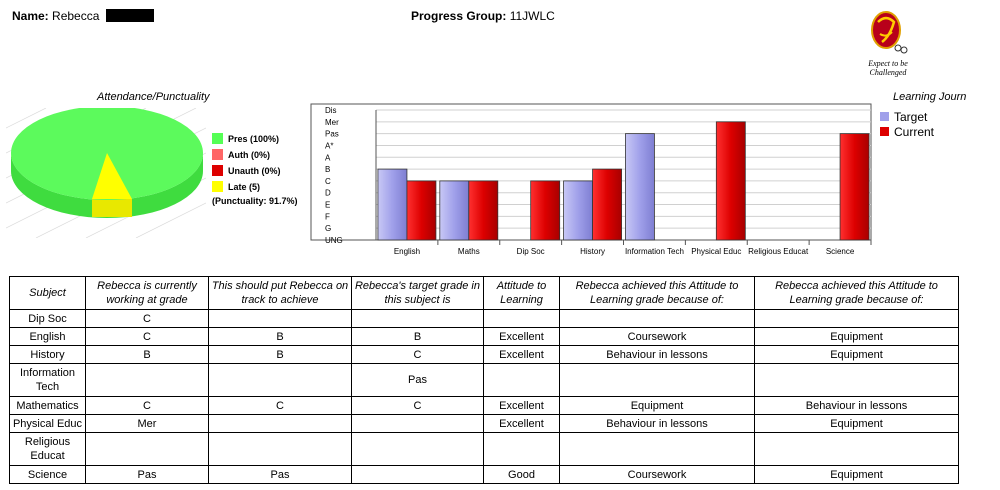 This screenshot has height=490, width=1000. What do you see at coordinates (254, 171) in the screenshot?
I see `legend-label: Unauth (0%)` at bounding box center [254, 171].